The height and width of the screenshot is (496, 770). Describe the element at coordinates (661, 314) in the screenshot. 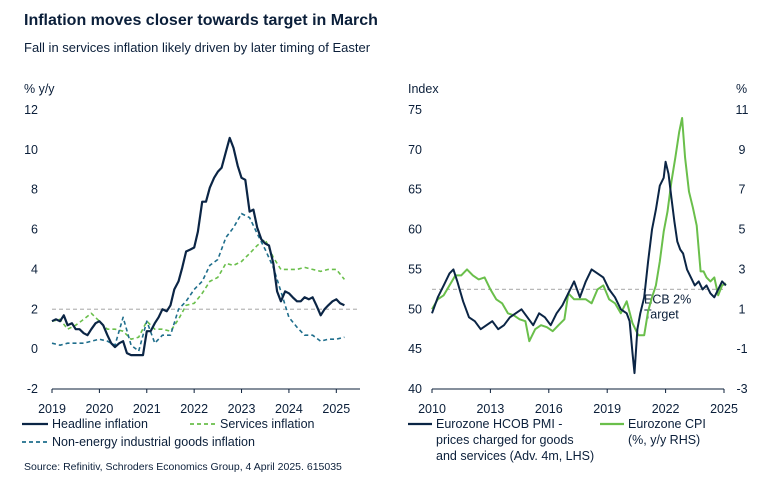

I see `annotation-line-2: Target` at that location.